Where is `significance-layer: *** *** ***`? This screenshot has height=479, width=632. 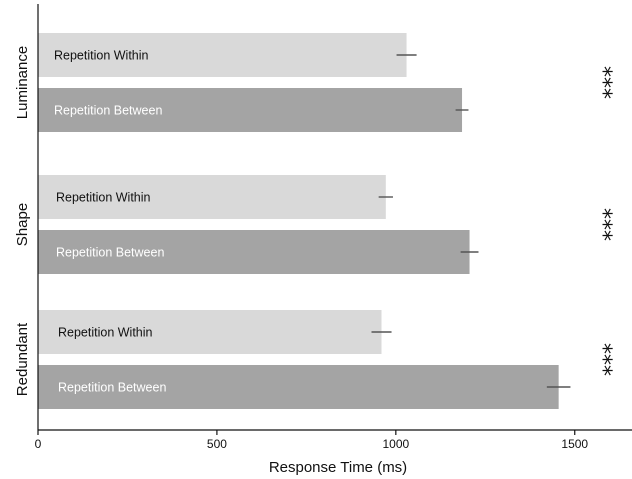
significance-layer: *** *** *** is located at coordinates (602, 221).